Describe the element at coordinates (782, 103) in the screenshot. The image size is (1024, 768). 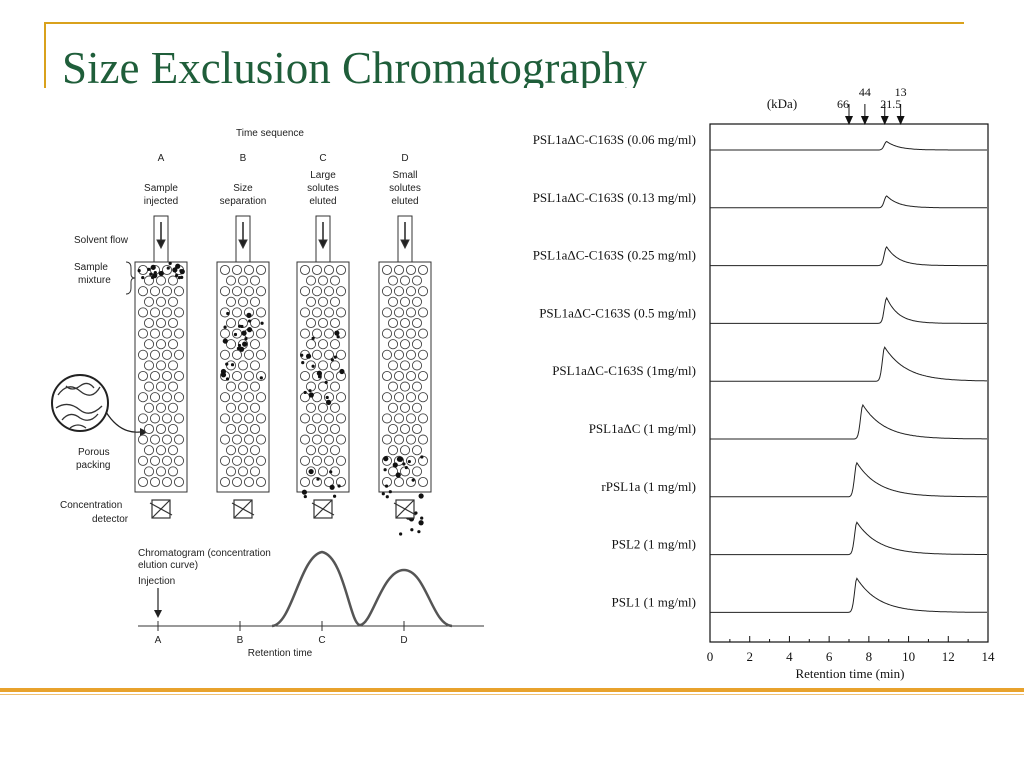
I see `kda-label: (kDa)` at that location.